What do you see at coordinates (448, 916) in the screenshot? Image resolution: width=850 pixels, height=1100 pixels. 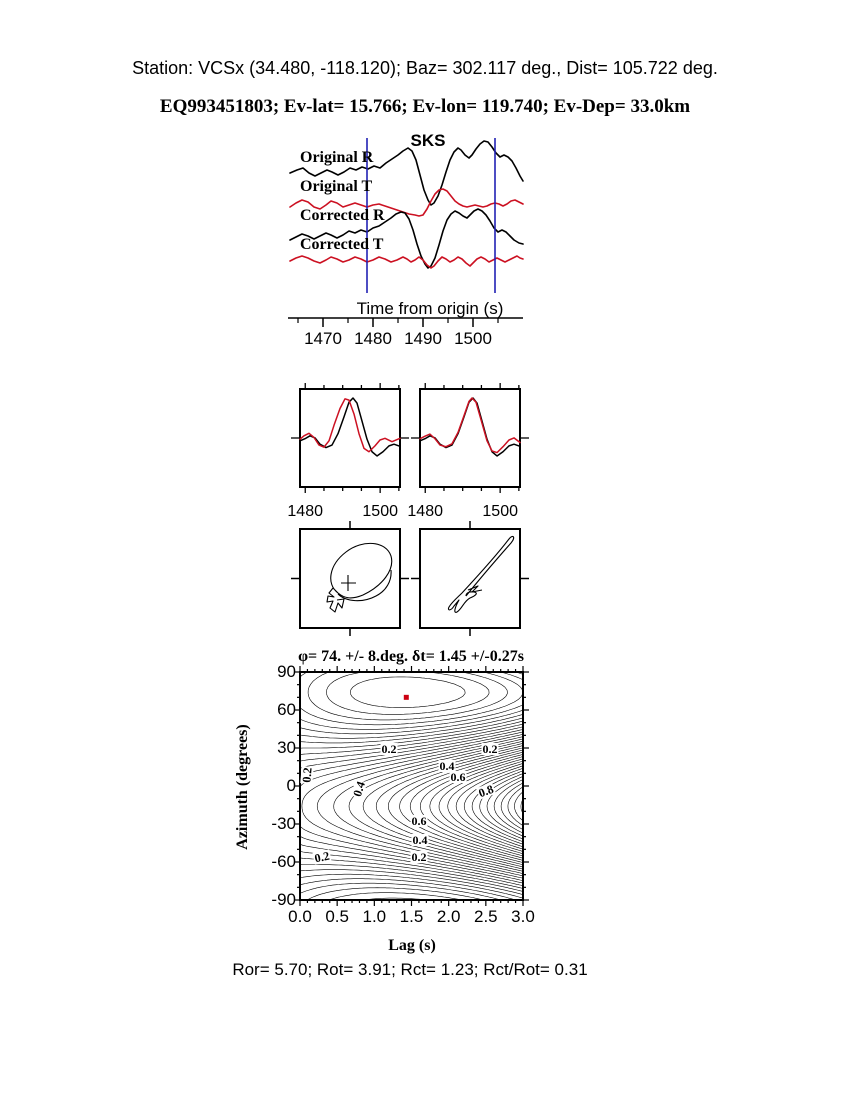 I see `lag-tick-4: 2.0` at bounding box center [448, 916].